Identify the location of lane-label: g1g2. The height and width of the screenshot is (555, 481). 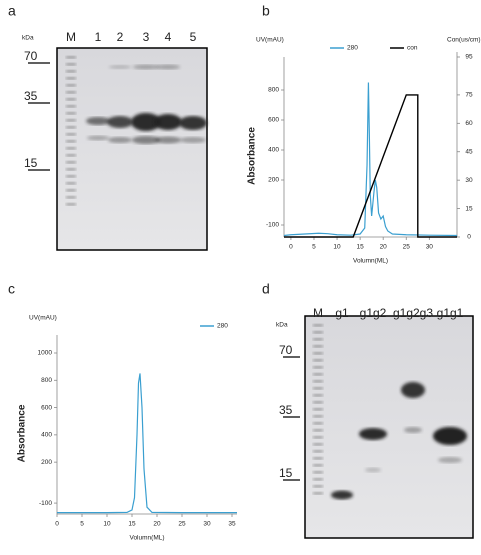
(373, 313).